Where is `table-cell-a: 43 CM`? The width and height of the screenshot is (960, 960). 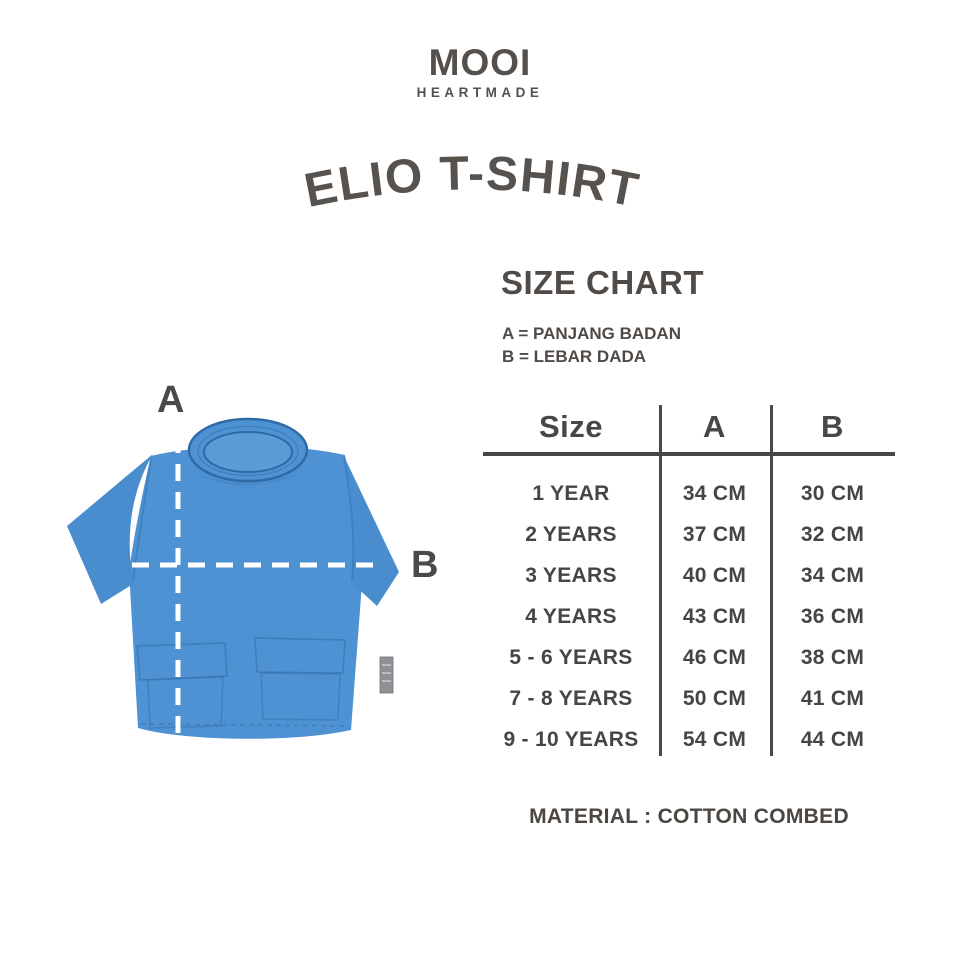 table-cell-a: 43 CM is located at coordinates (714, 616).